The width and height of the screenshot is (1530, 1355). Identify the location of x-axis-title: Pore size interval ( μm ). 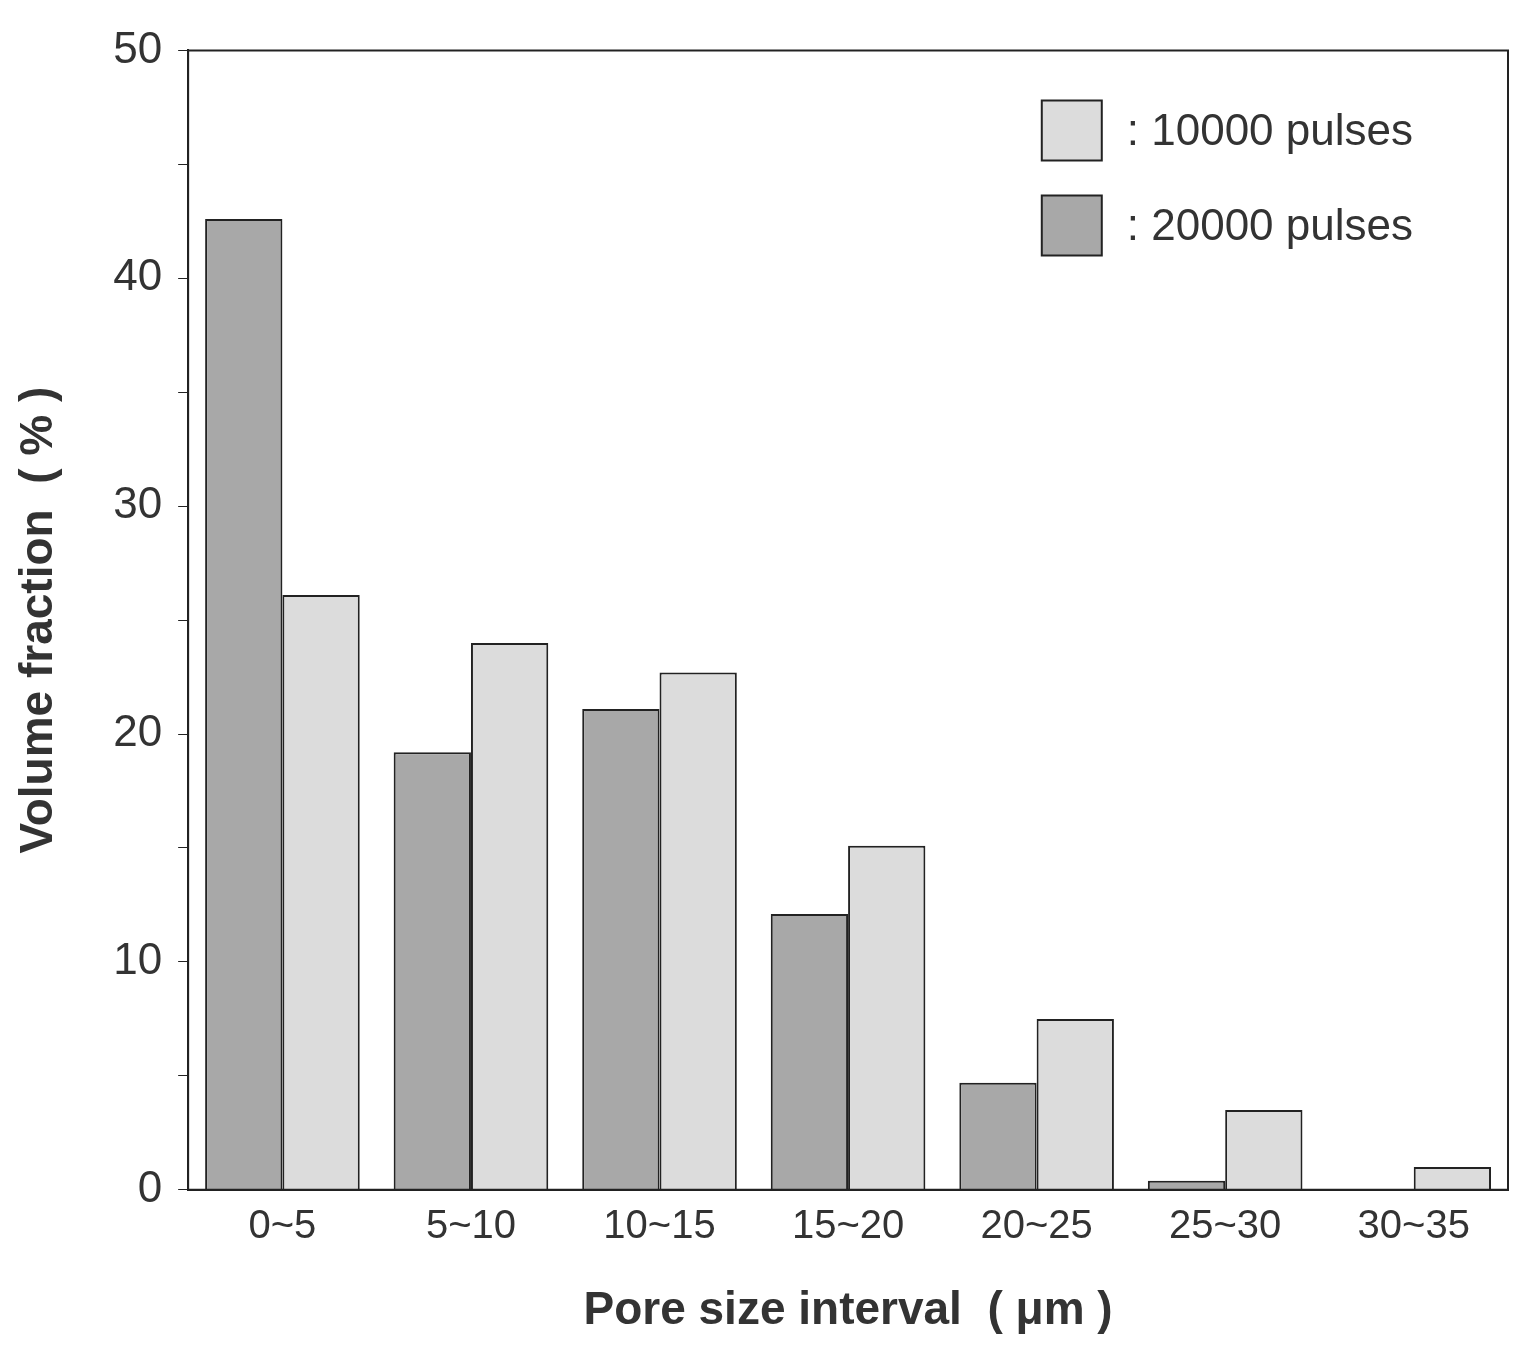
(848, 1308).